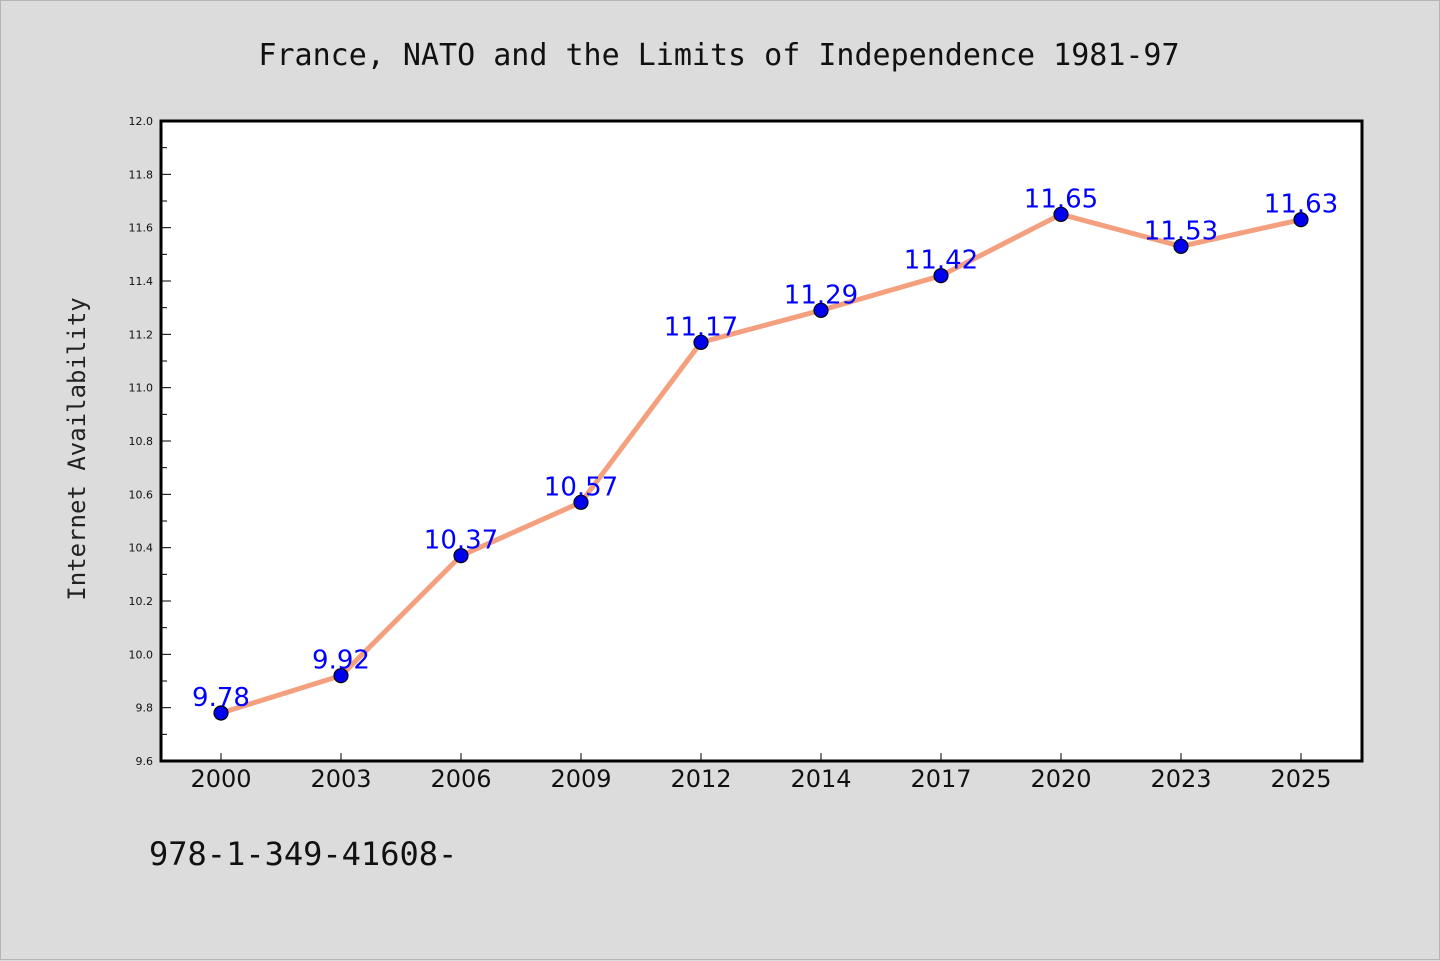 Image resolution: width=1440 pixels, height=961 pixels. Describe the element at coordinates (141, 174) in the screenshot. I see `y-tick-label: 11.8` at that location.